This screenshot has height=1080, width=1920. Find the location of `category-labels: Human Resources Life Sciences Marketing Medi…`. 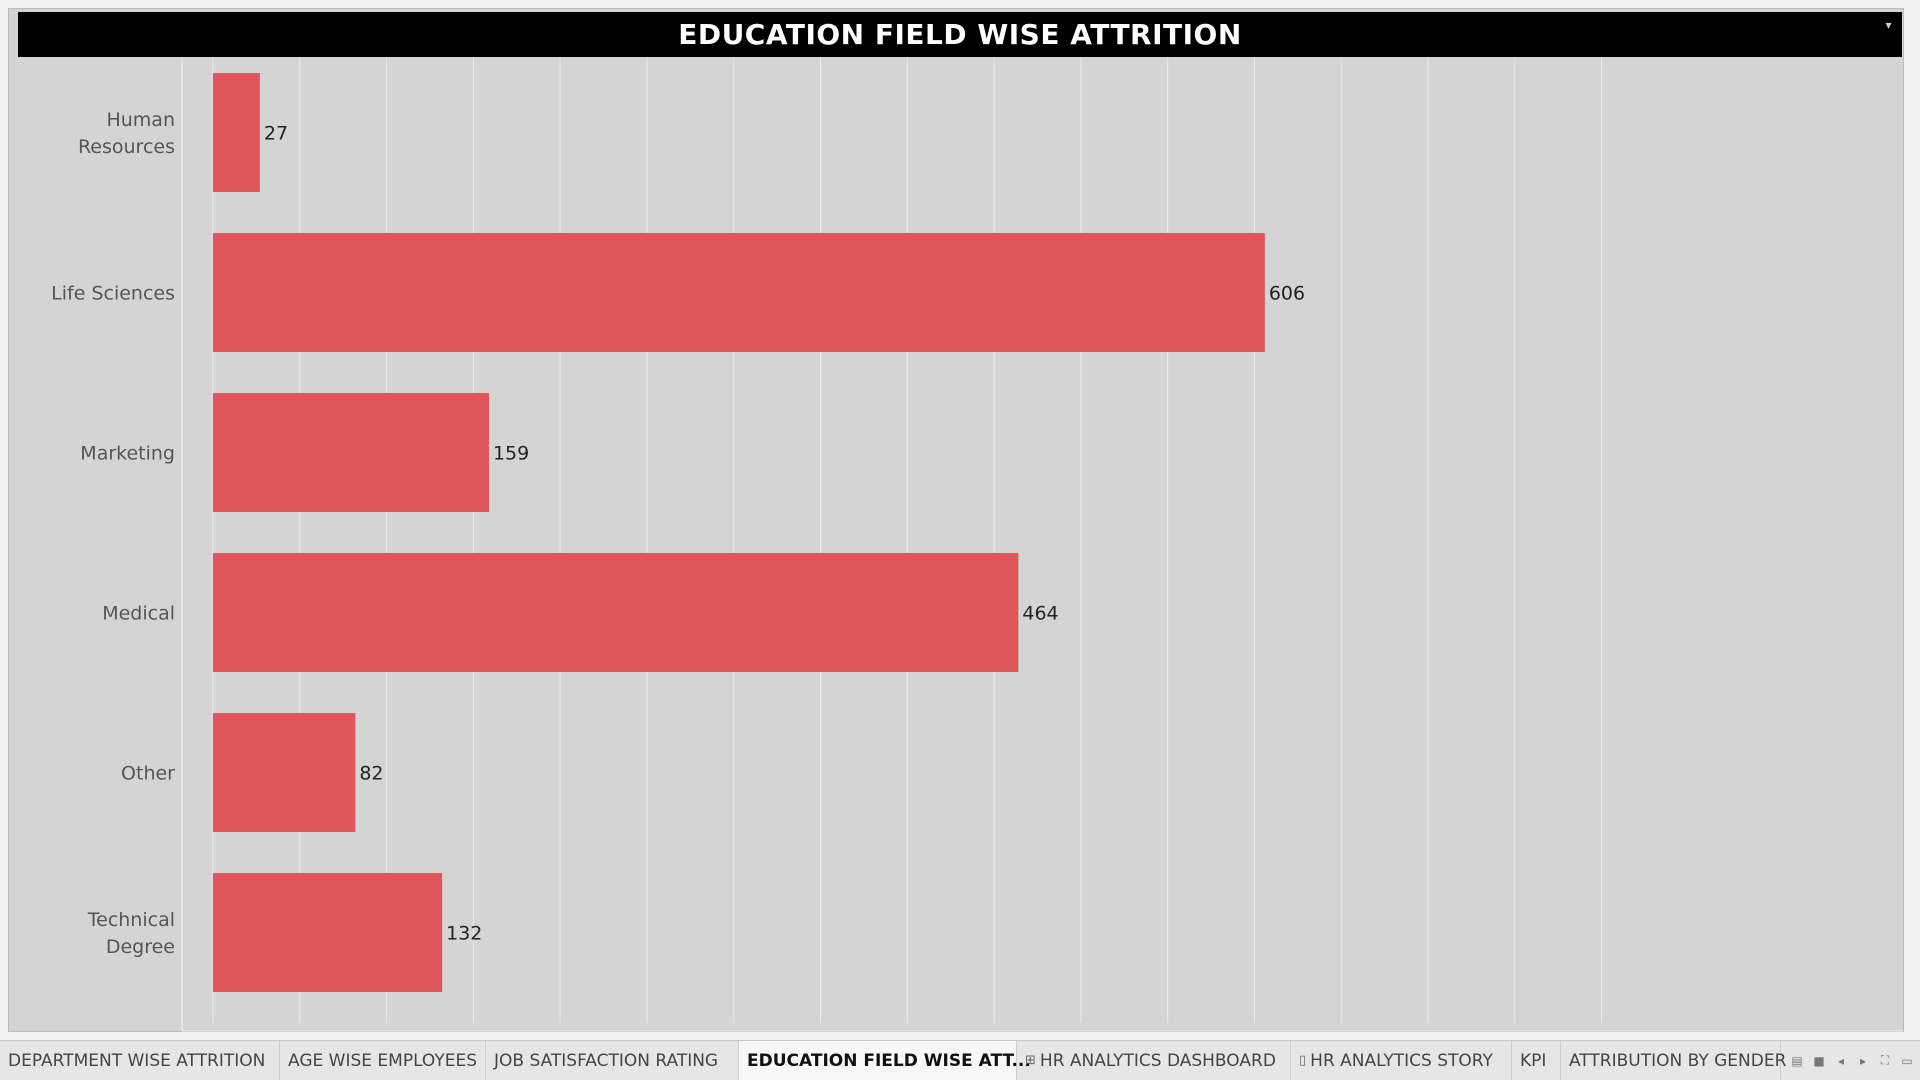

category-labels: Human Resources Life Sciences Marketing Medi… is located at coordinates (113, 533).